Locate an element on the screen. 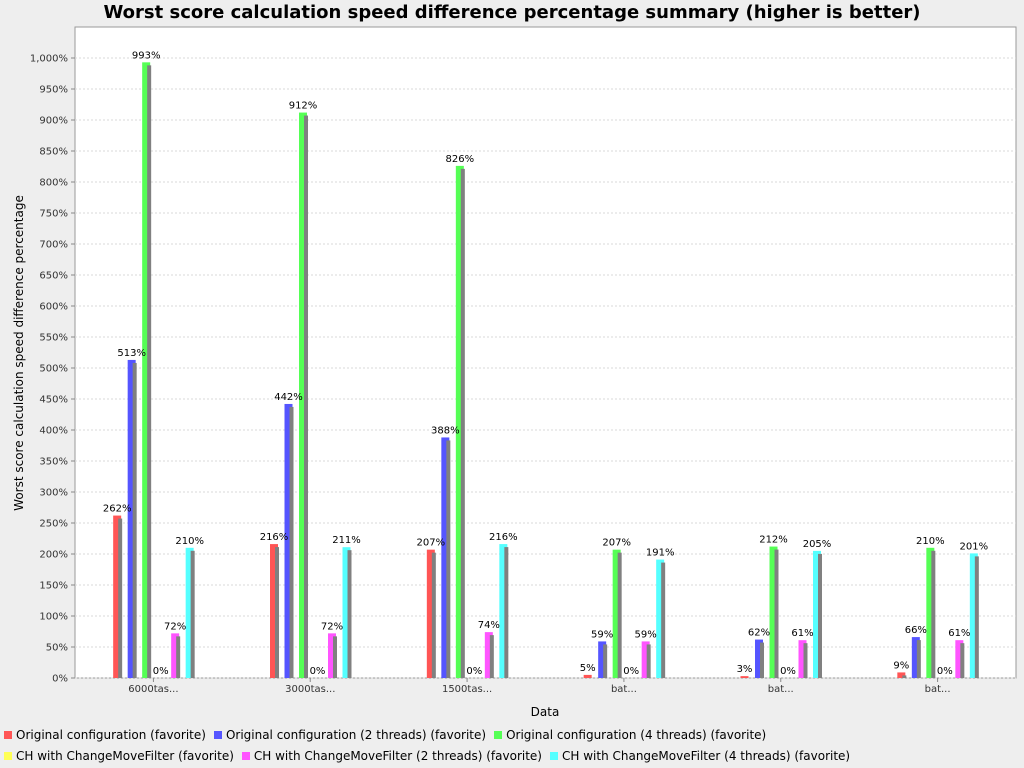 Image resolution: width=1024 pixels, height=768 pixels. data-label: 74% is located at coordinates (489, 625).